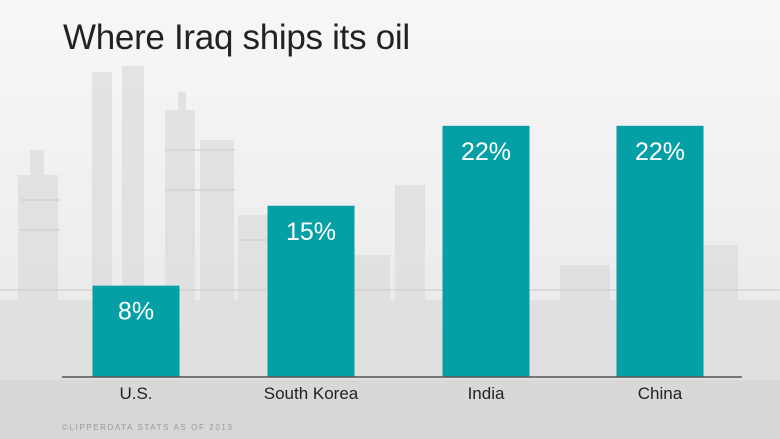 This screenshot has width=780, height=439. What do you see at coordinates (311, 393) in the screenshot?
I see `x-tick-label: South Korea` at bounding box center [311, 393].